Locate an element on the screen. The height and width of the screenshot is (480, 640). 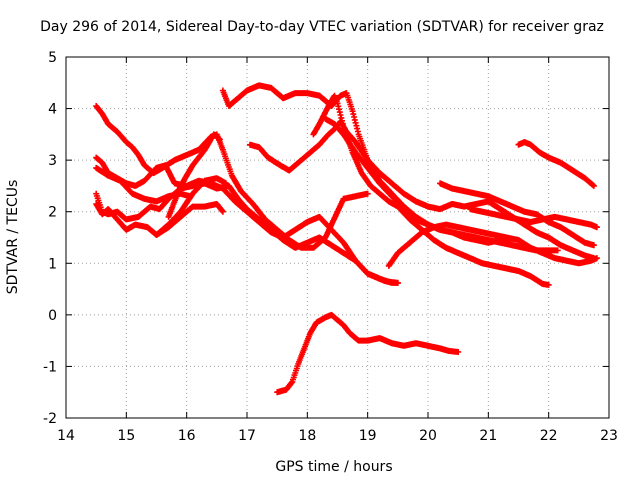
x-tick-label: 20 is located at coordinates (428, 436).